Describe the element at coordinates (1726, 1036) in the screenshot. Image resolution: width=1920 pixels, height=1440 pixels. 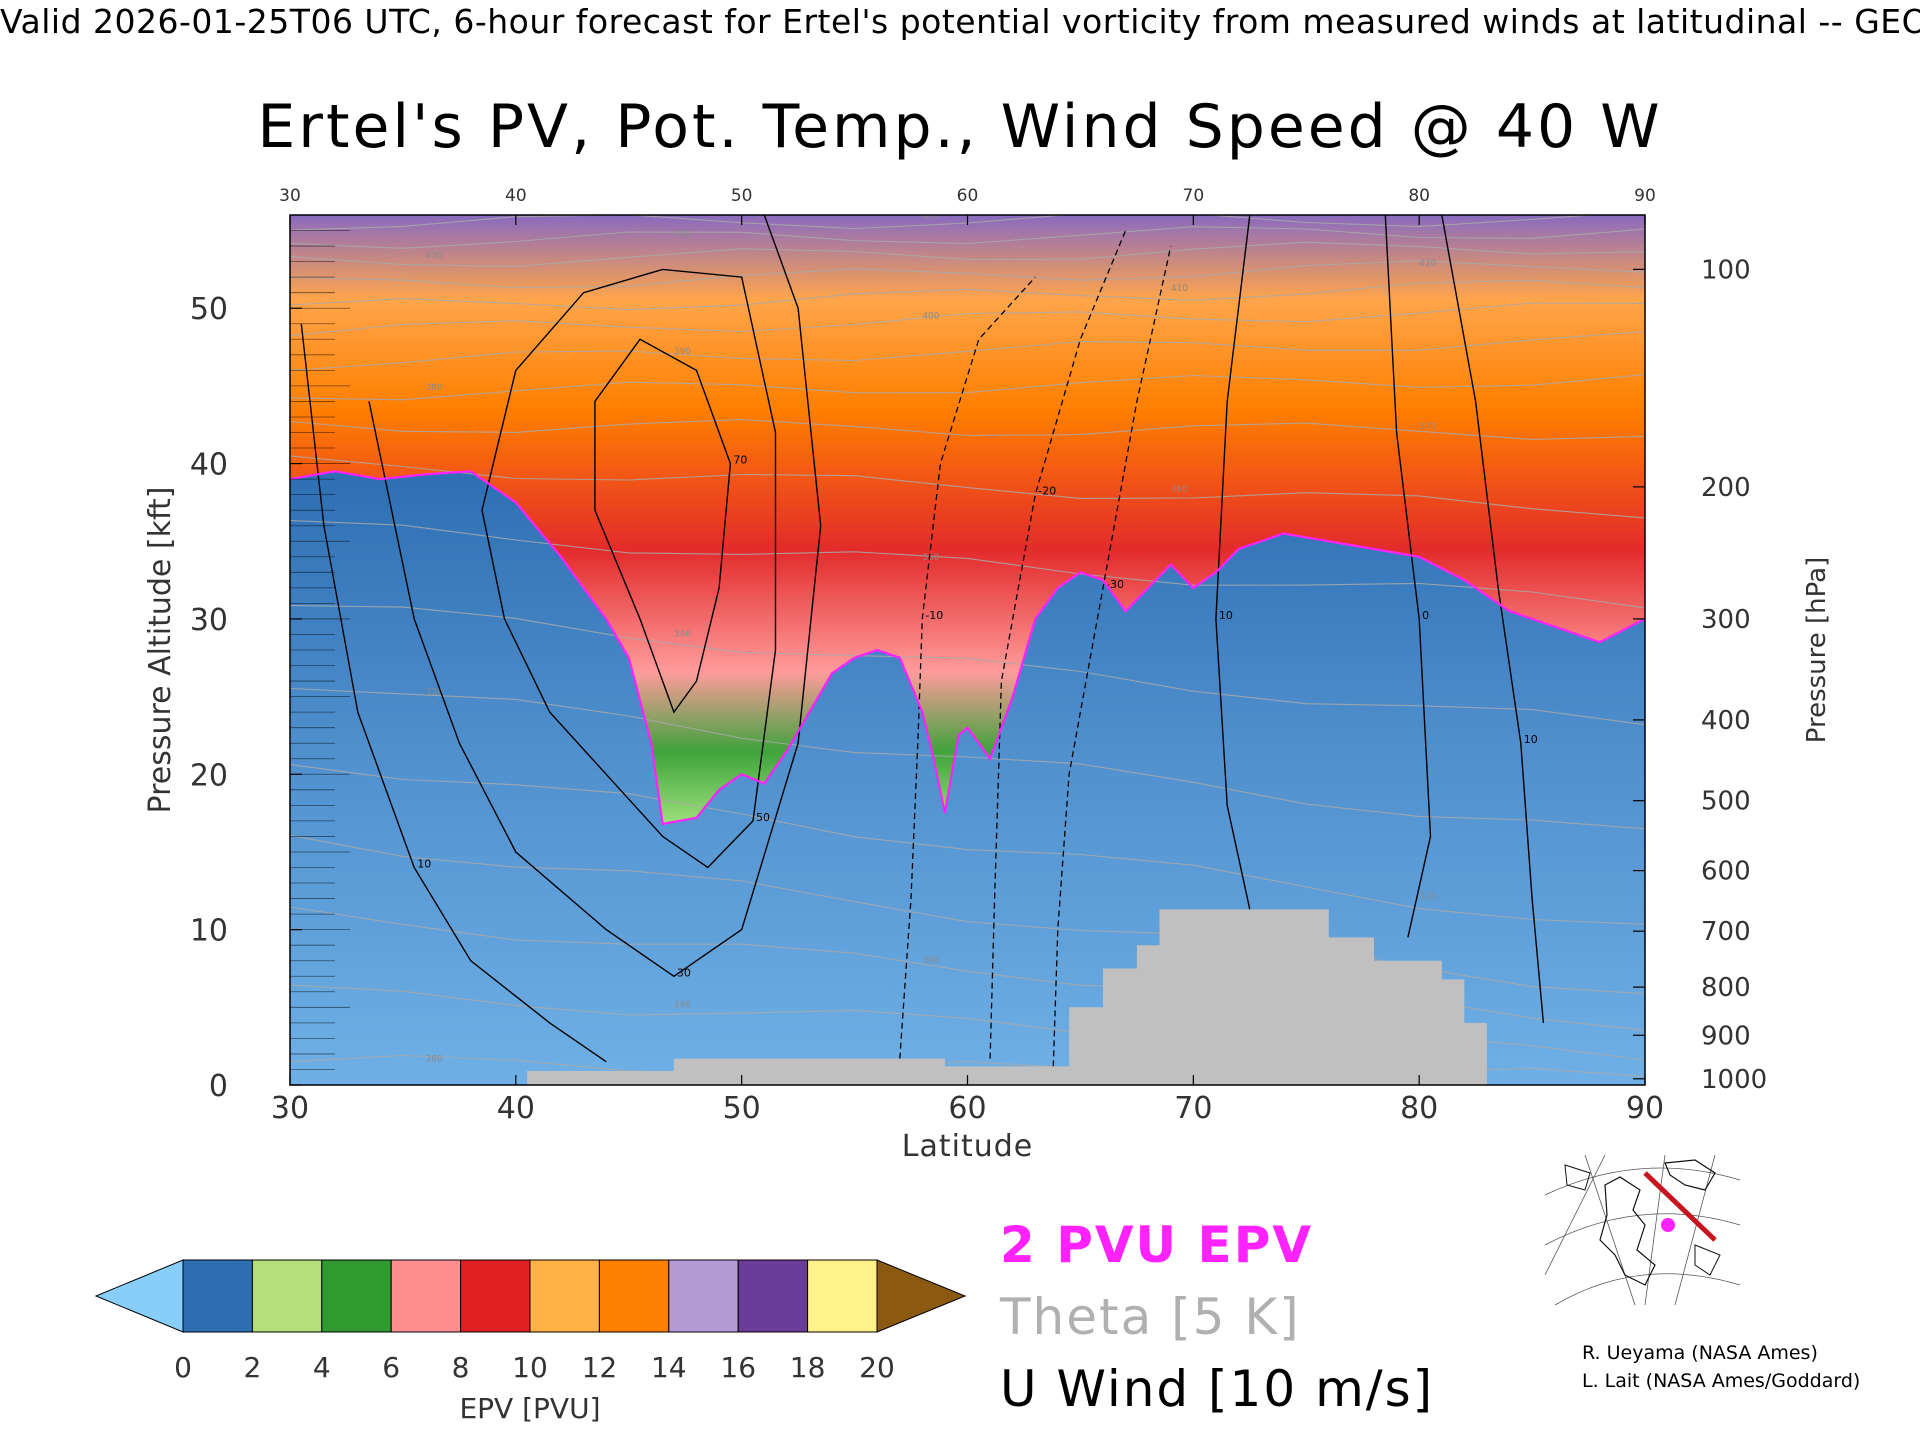
I see `pressure-tick-label: 900` at that location.